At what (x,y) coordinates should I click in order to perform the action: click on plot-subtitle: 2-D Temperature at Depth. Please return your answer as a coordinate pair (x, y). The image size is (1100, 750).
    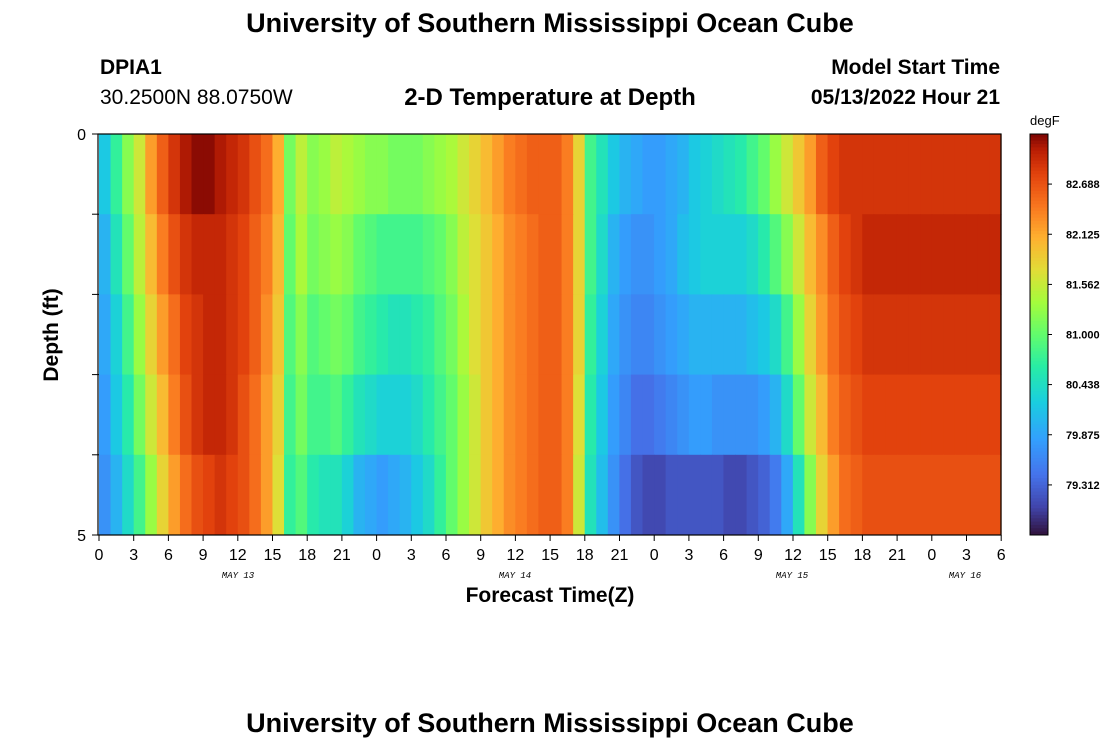
    Looking at the image, I should click on (550, 97).